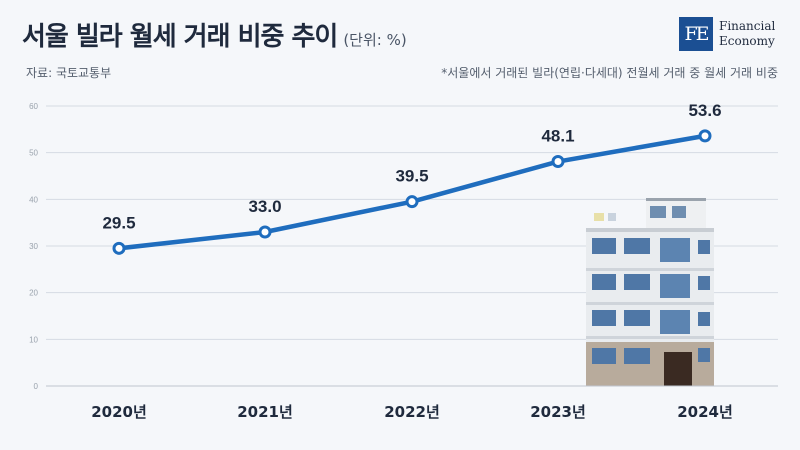 Image resolution: width=800 pixels, height=450 pixels. I want to click on value-label: 29.5, so click(118, 222).